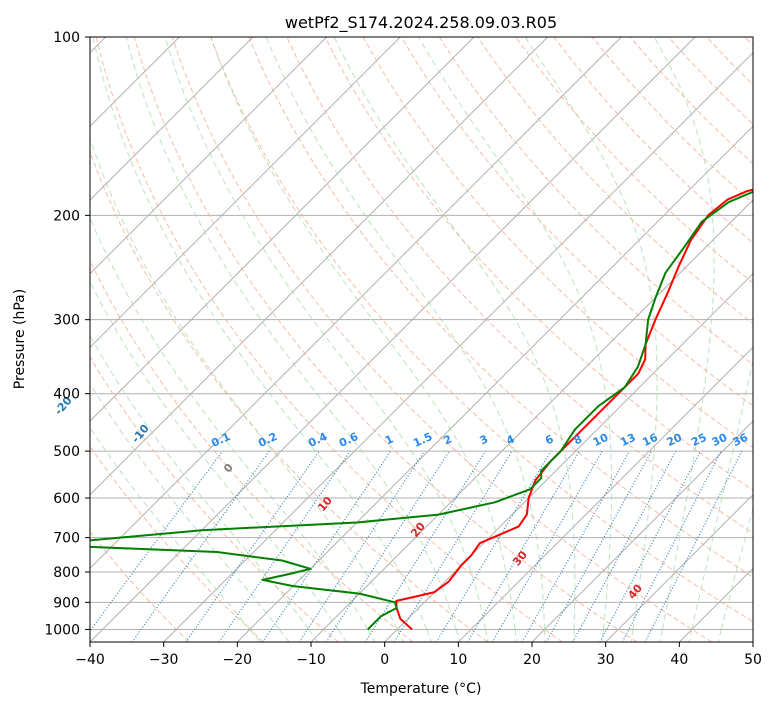 The height and width of the screenshot is (708, 775). What do you see at coordinates (510, 439) in the screenshot?
I see `mixing-ratio-label: 4` at bounding box center [510, 439].